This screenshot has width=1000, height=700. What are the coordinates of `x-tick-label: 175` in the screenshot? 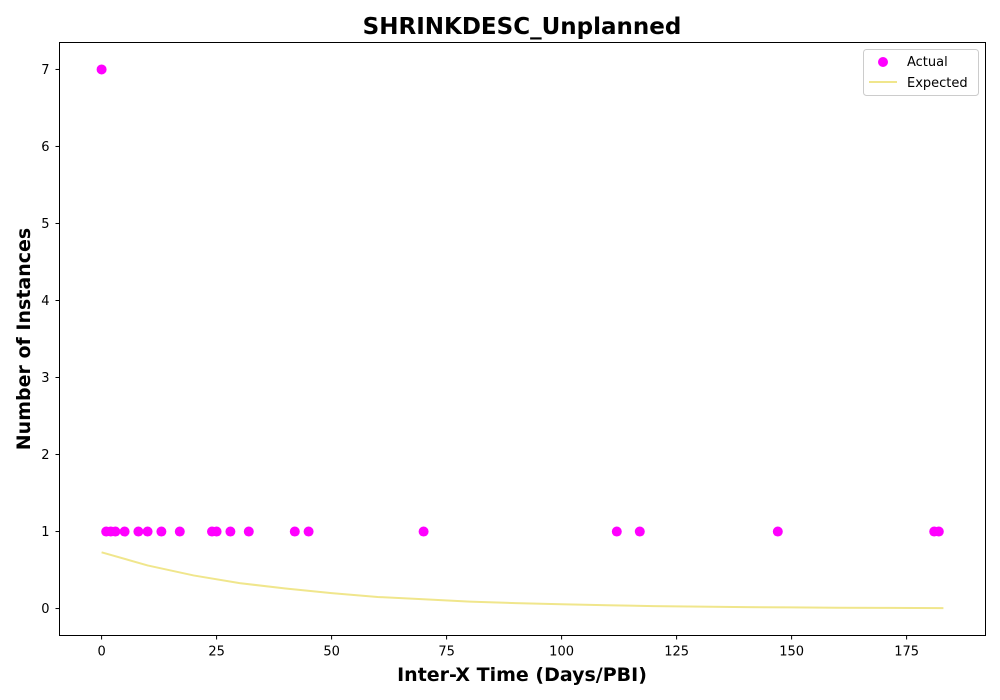 It's located at (906, 652).